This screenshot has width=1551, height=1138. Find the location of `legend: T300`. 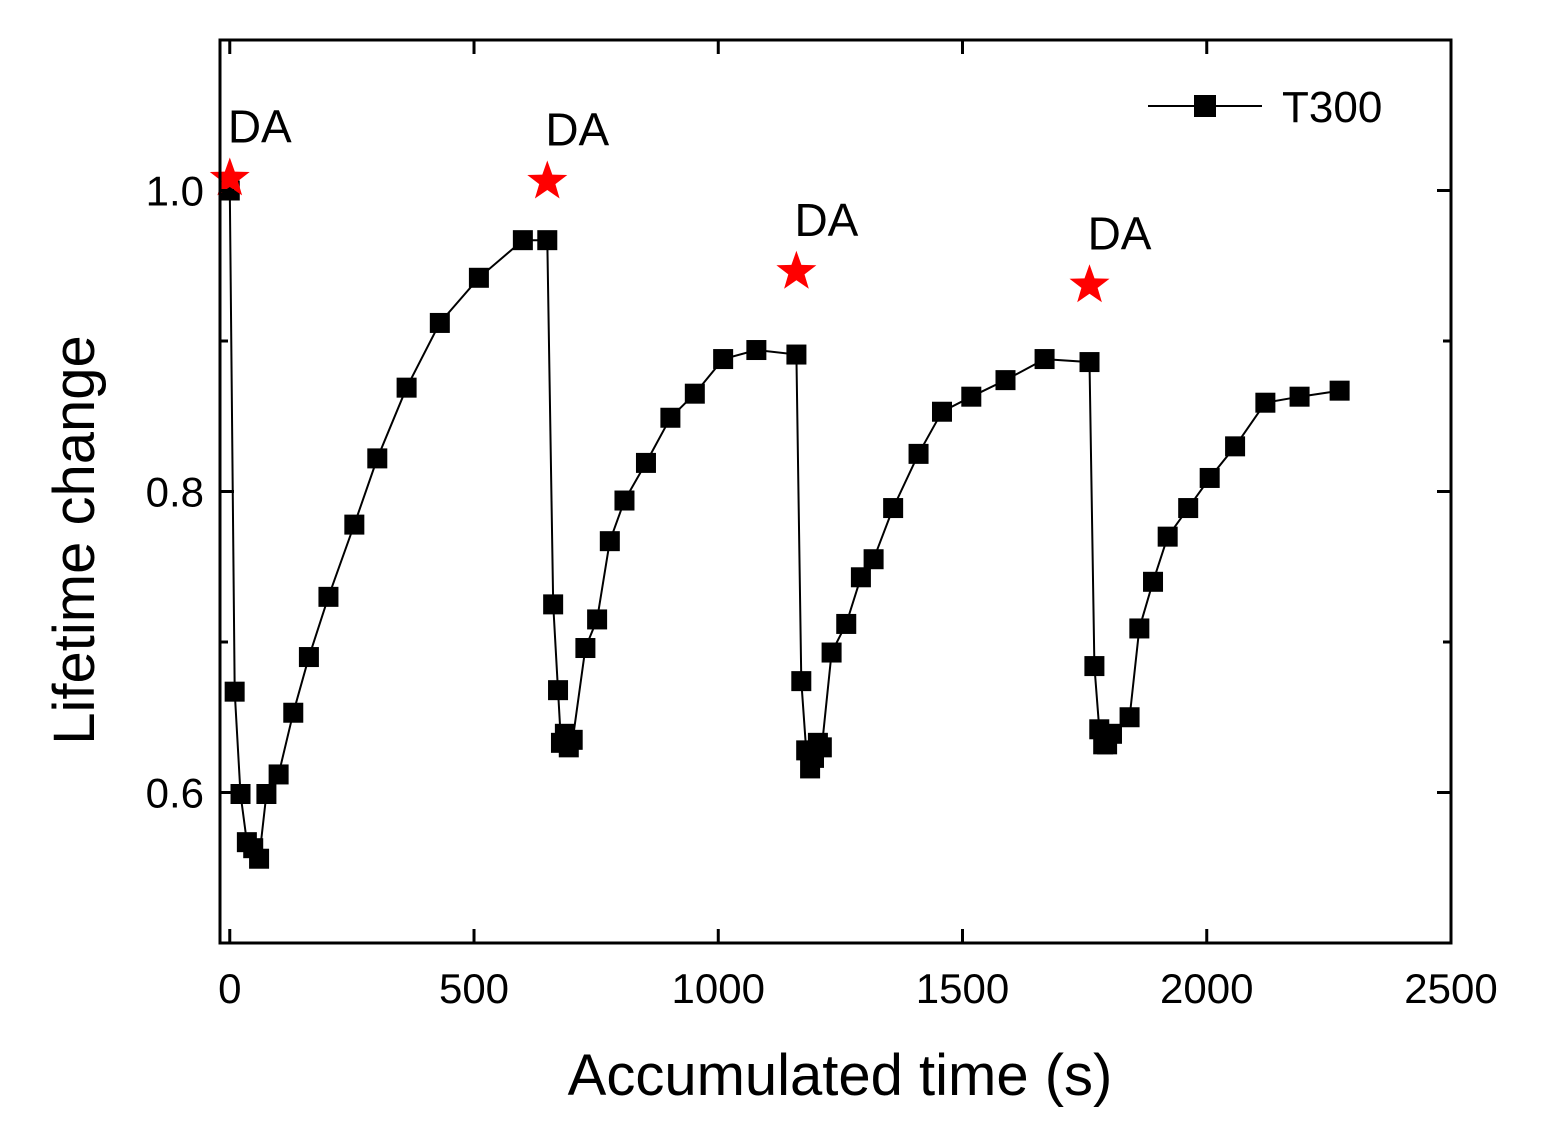

legend: T300 is located at coordinates (1265, 107).